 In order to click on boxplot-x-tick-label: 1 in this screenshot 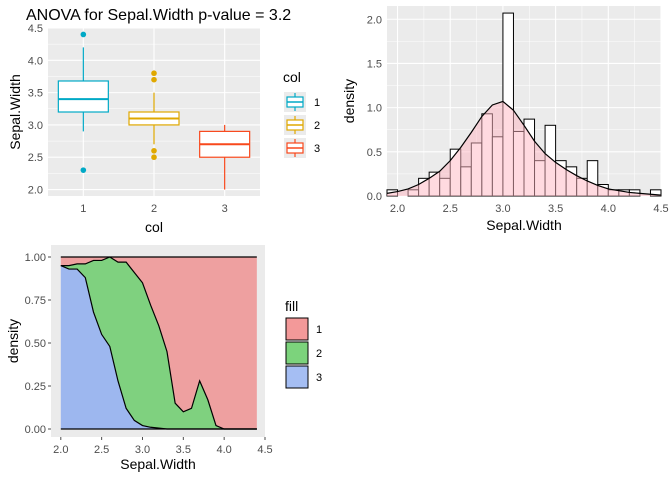, I will do `click(83, 209)`.